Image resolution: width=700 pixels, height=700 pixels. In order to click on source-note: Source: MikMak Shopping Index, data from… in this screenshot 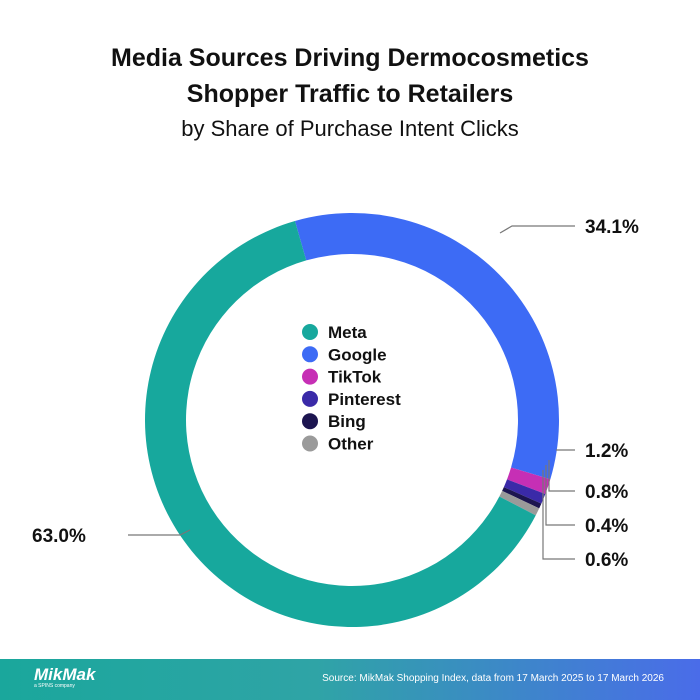, I will do `click(493, 678)`.